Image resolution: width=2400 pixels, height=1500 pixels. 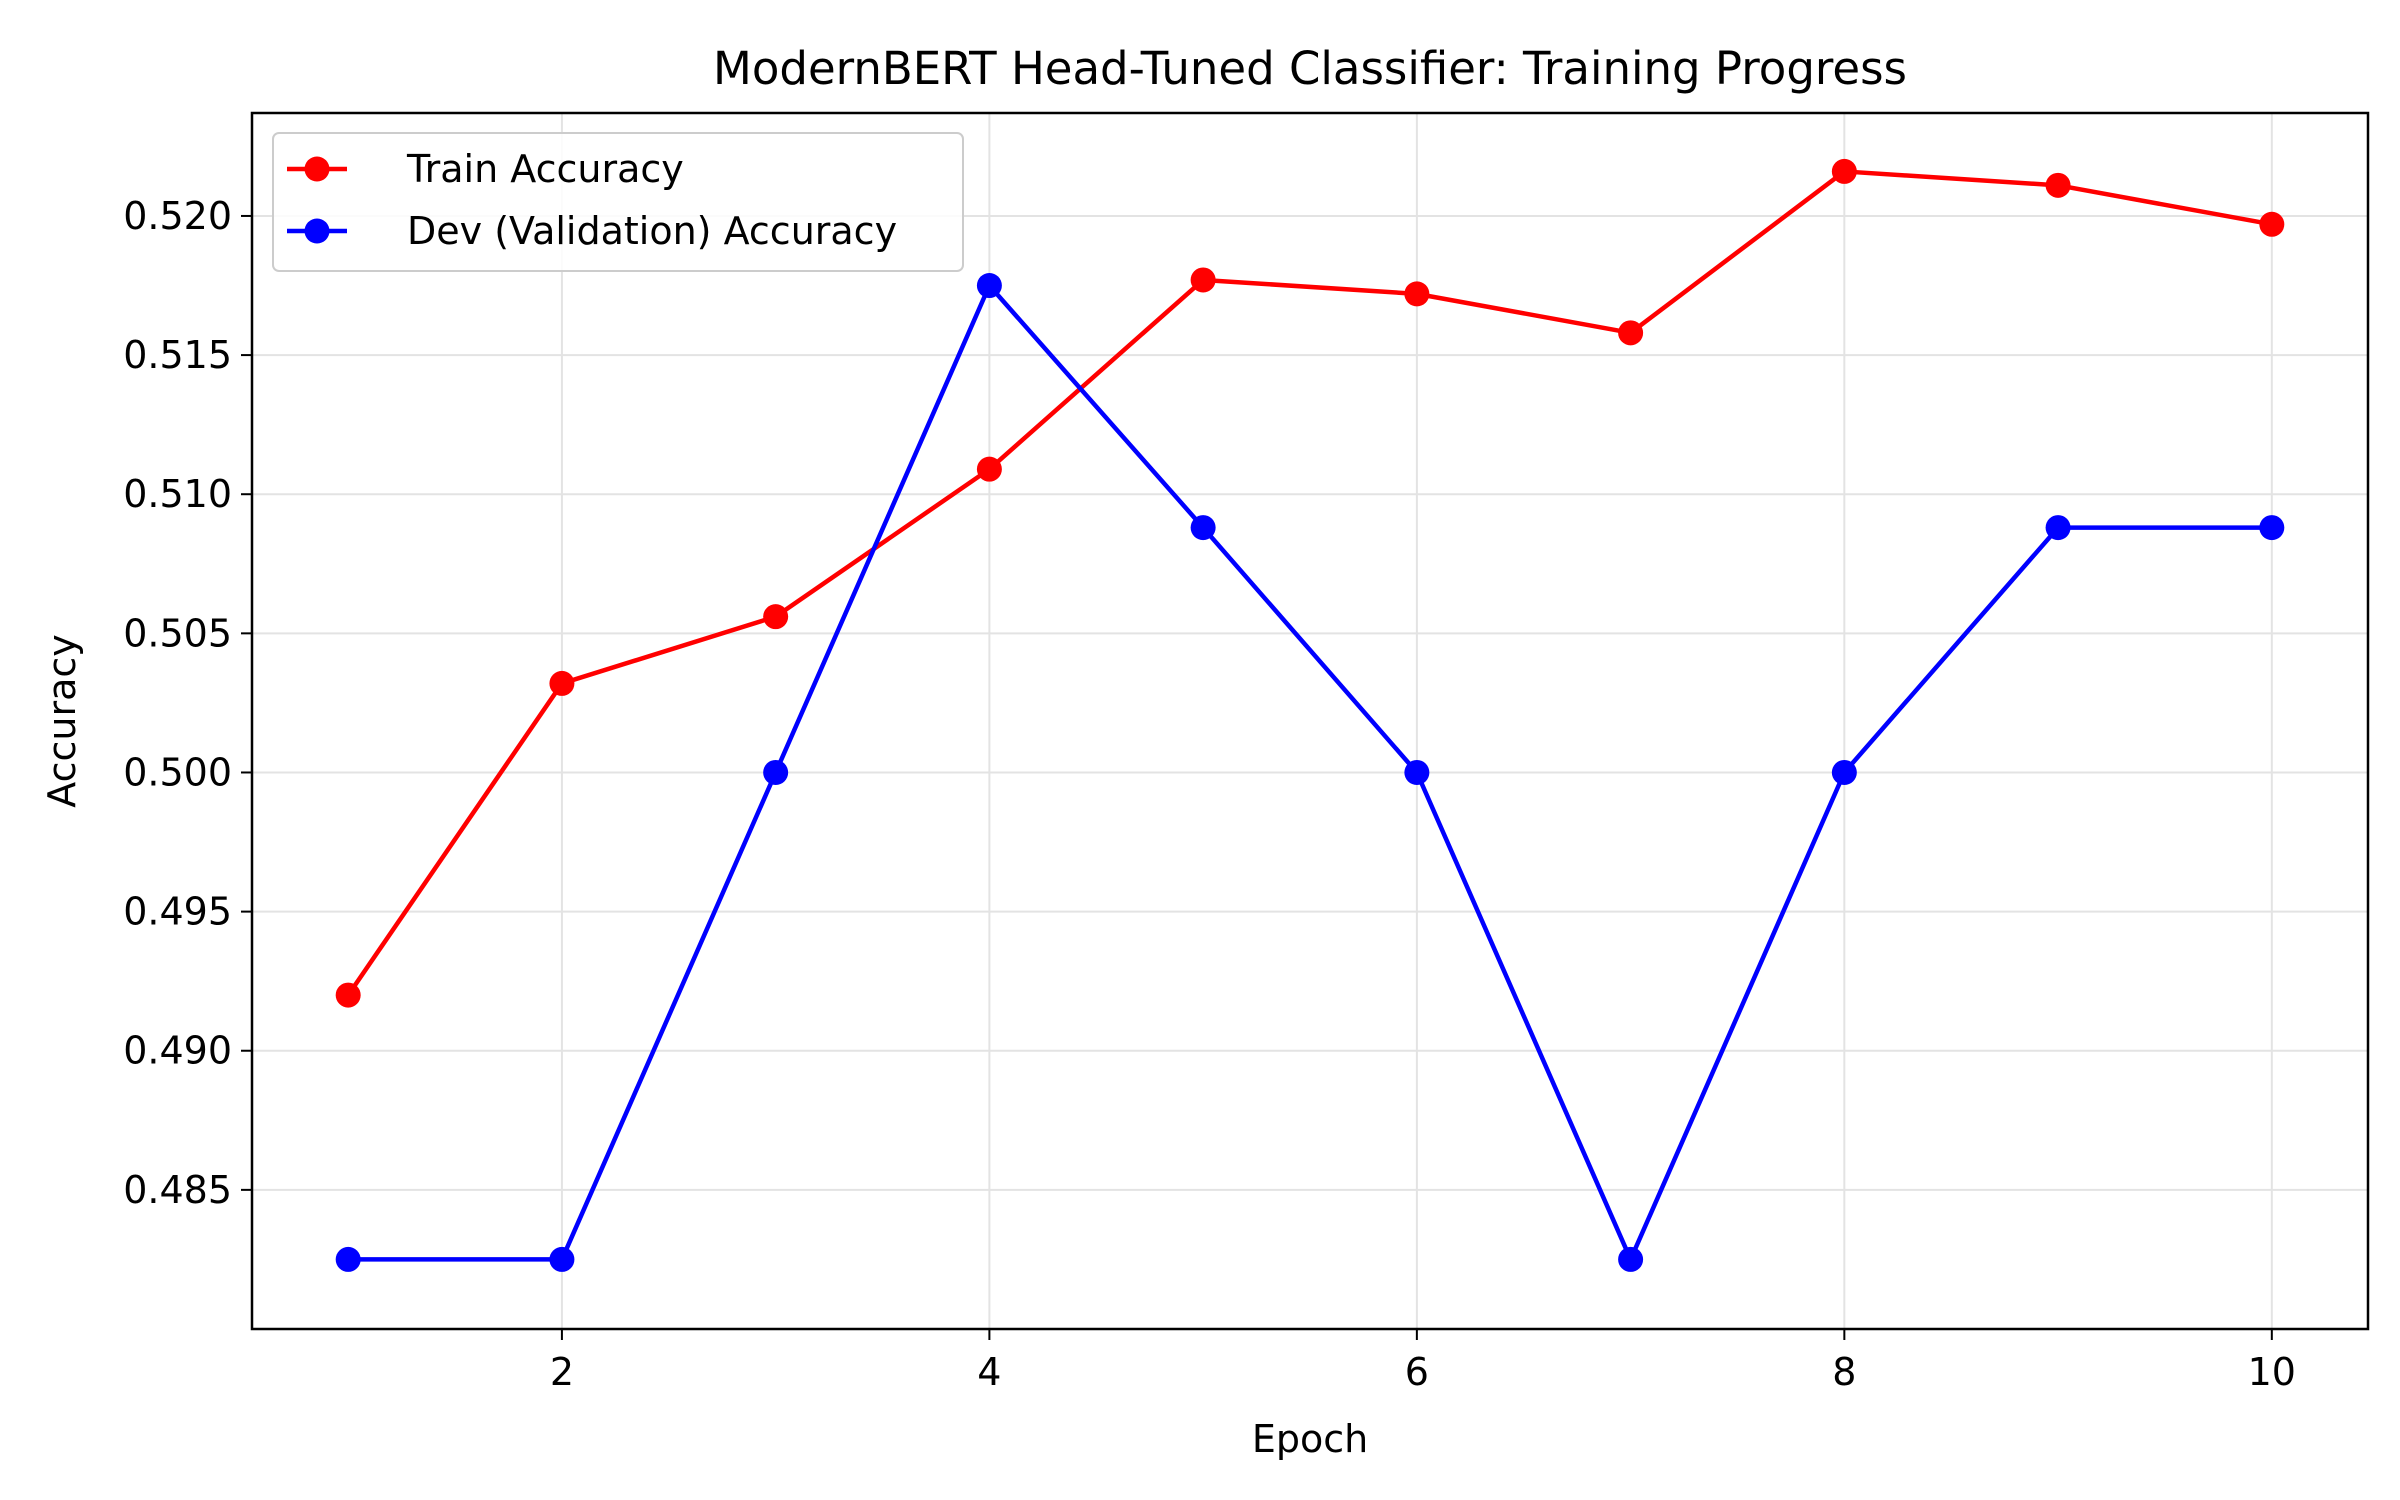 I want to click on y-tick-label: 0.495, so click(x=177, y=912).